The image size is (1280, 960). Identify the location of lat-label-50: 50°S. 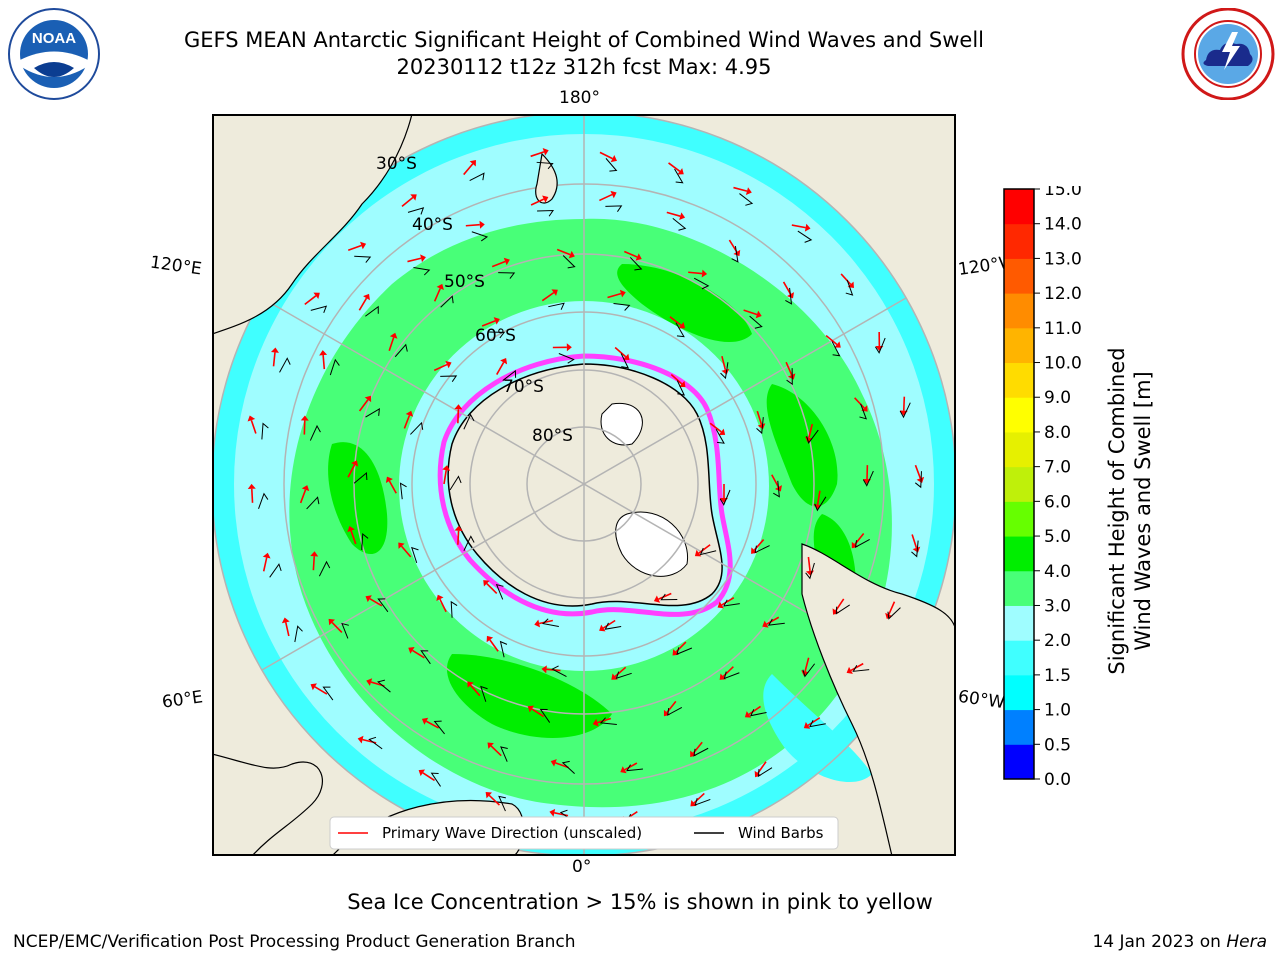
(464, 282).